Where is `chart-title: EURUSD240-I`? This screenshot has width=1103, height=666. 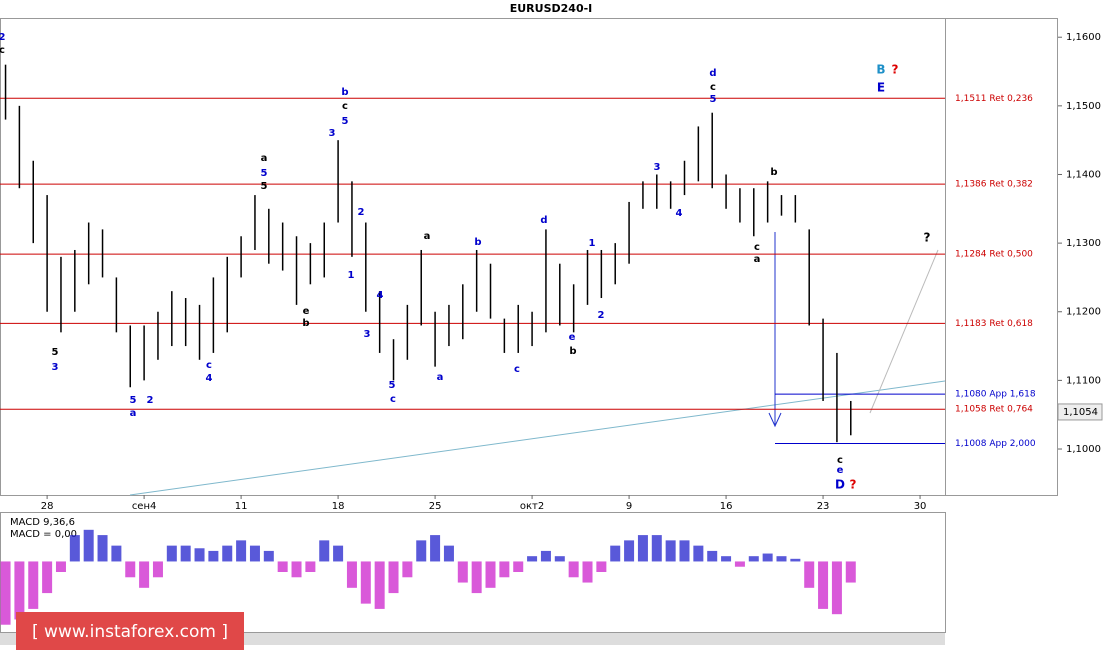 chart-title: EURUSD240-I is located at coordinates (551, 8).